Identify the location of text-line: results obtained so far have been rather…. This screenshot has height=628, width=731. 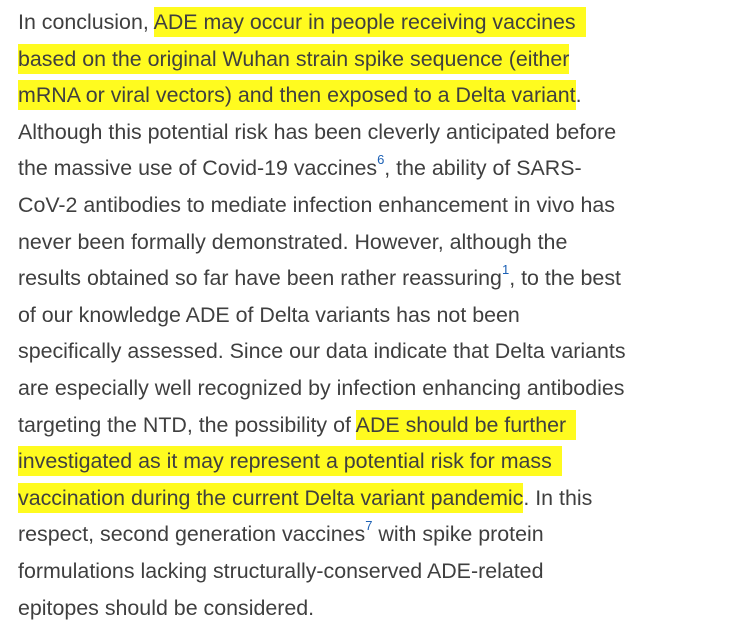
(370, 278).